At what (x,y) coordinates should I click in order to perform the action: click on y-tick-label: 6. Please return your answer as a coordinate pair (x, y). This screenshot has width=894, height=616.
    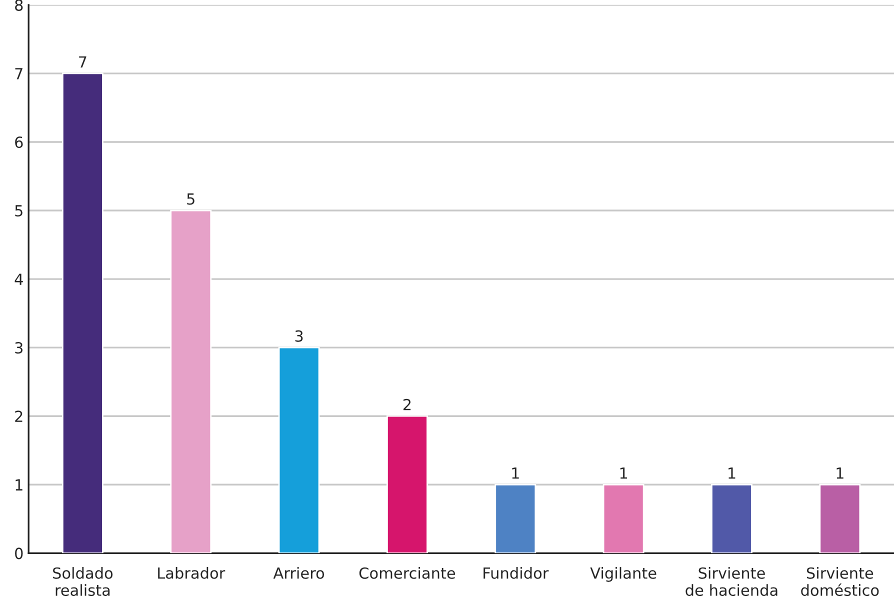
    Looking at the image, I should click on (19, 142).